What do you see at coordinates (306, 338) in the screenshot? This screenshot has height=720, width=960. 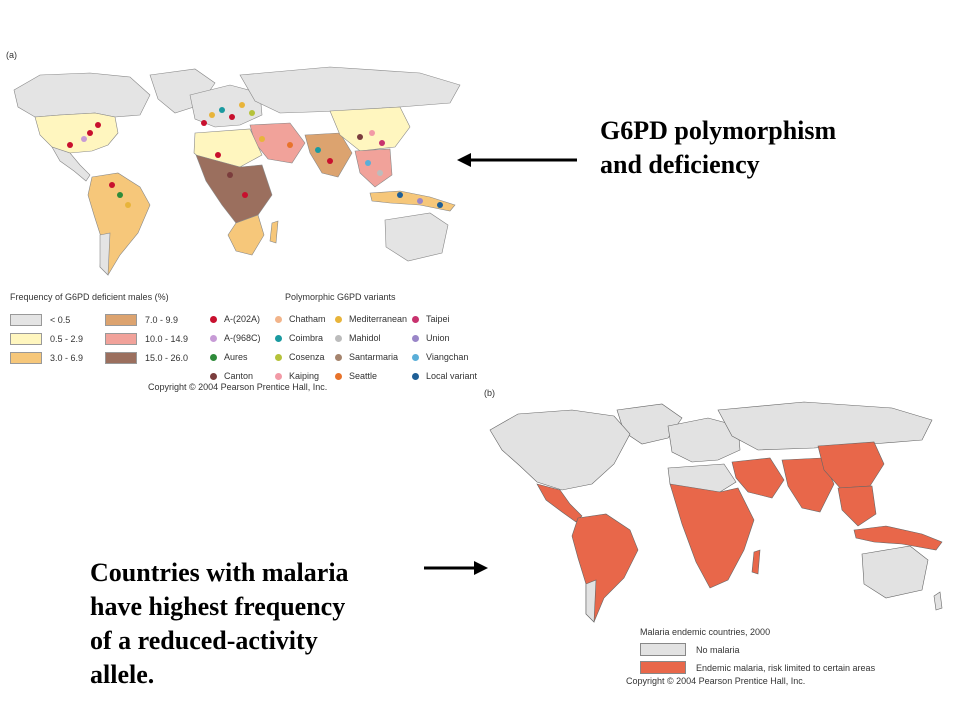 I see `variant-label: Coimbra` at bounding box center [306, 338].